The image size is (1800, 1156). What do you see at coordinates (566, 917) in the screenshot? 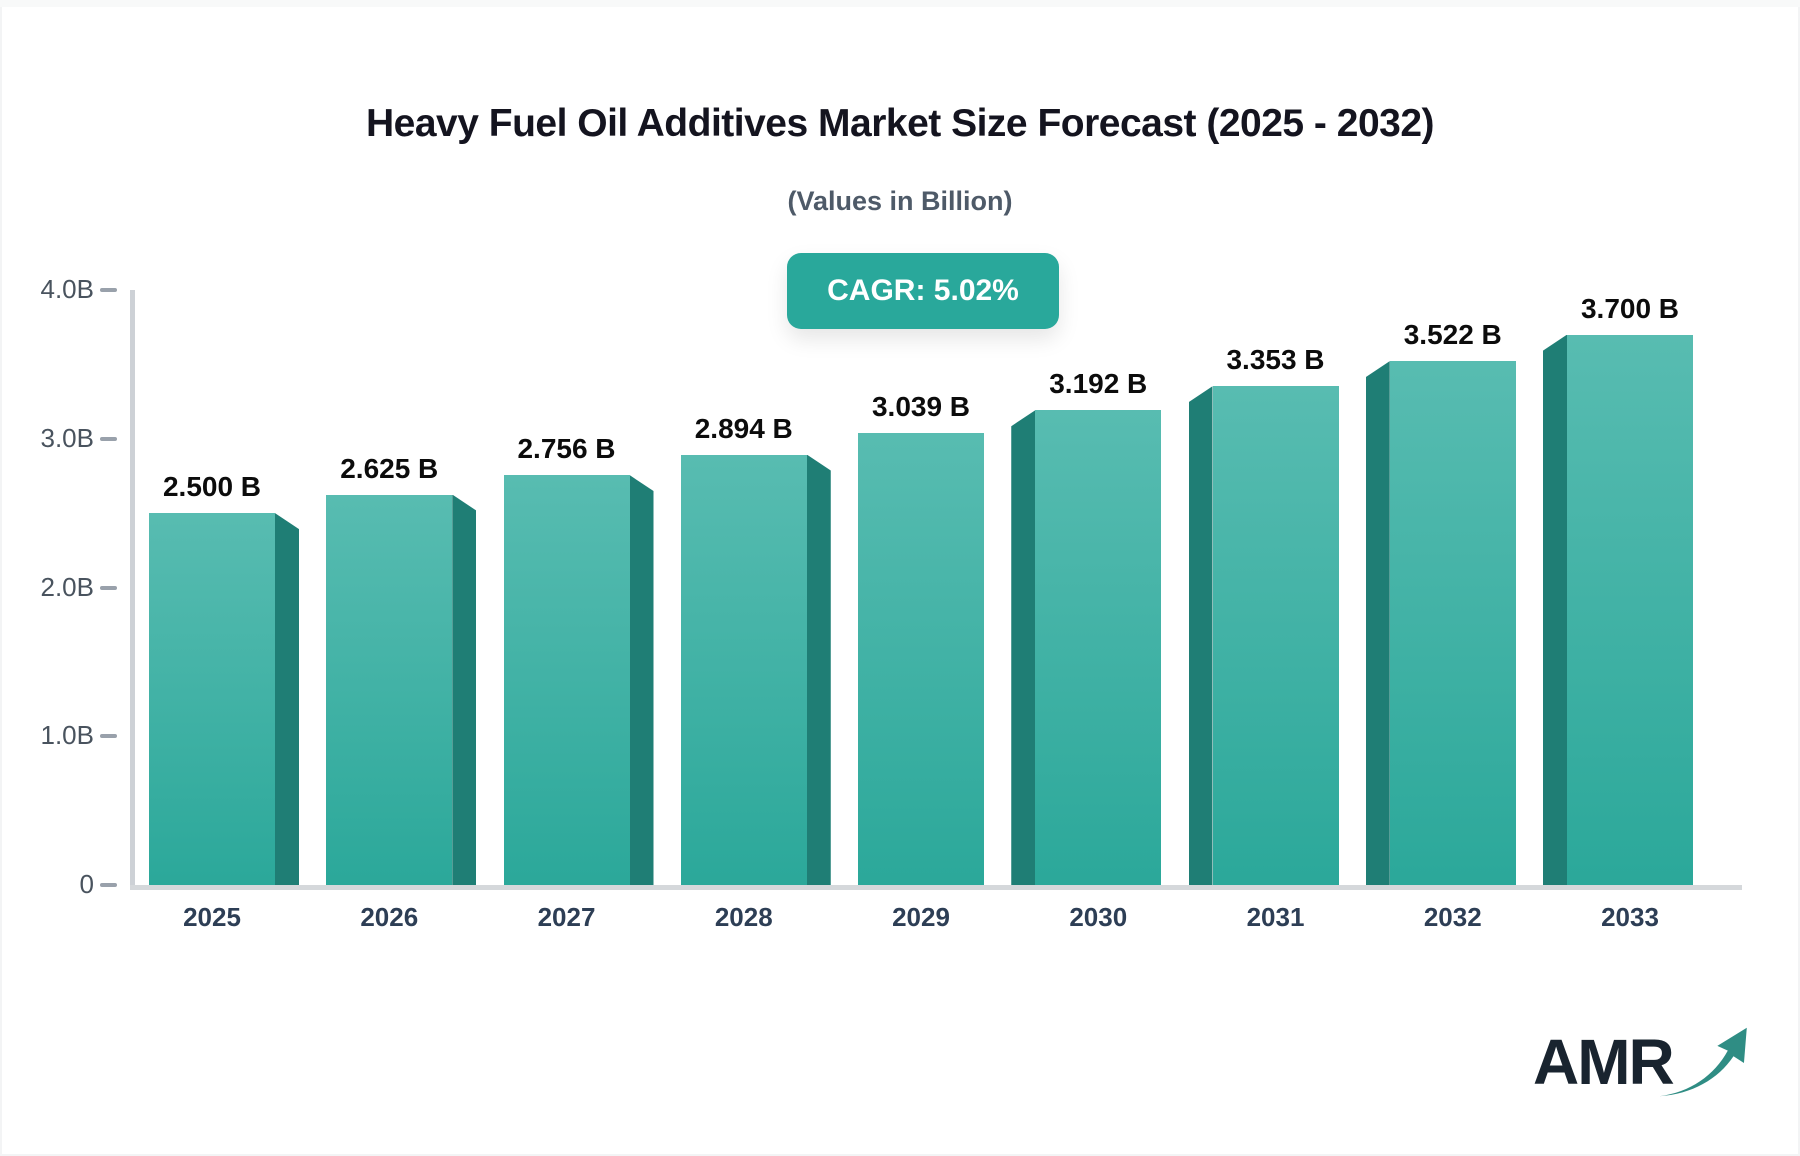
I see `x-axis-label-2027: 2027` at bounding box center [566, 917].